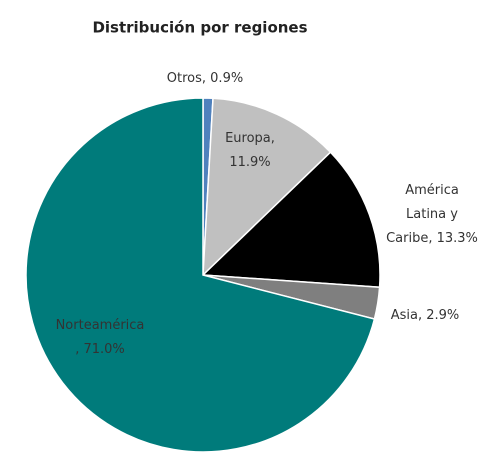 The image size is (490, 452). What do you see at coordinates (432, 190) in the screenshot?
I see `slice-label-line: América` at bounding box center [432, 190].